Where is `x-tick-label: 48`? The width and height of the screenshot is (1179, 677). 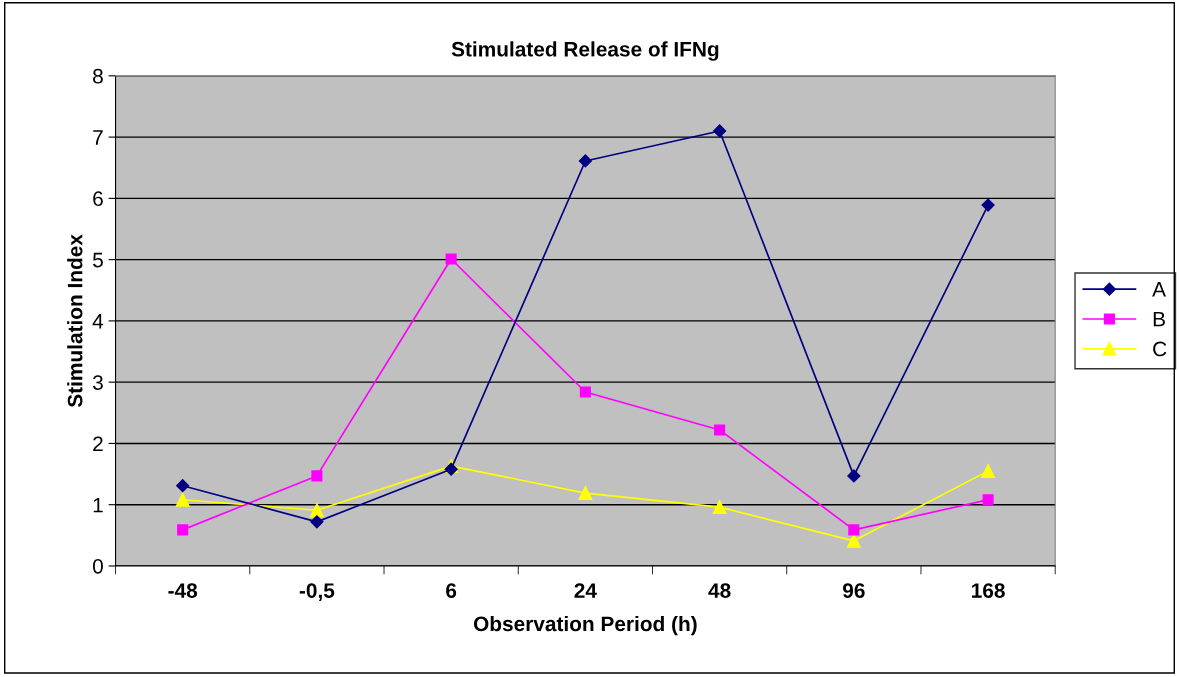 x-tick-label: 48 is located at coordinates (719, 590).